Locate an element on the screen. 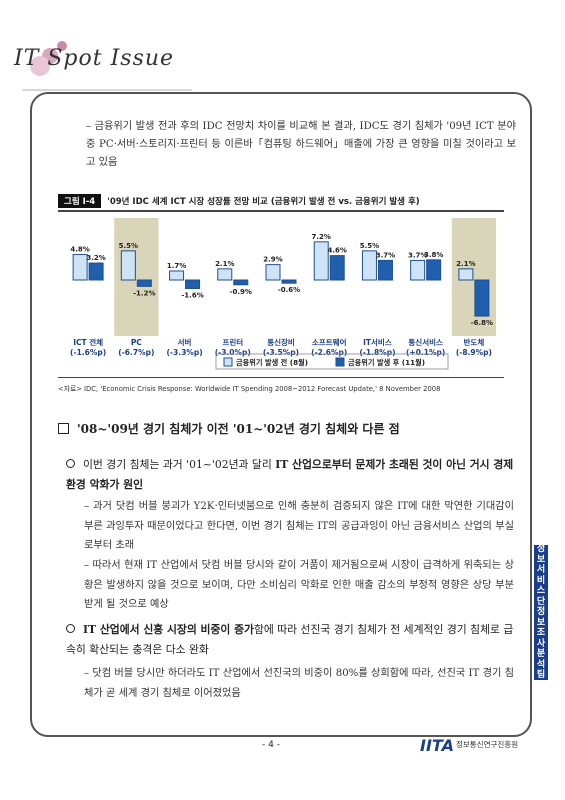 This screenshot has height=800, width=565. side-tab-char: 서 is located at coordinates (541, 570).